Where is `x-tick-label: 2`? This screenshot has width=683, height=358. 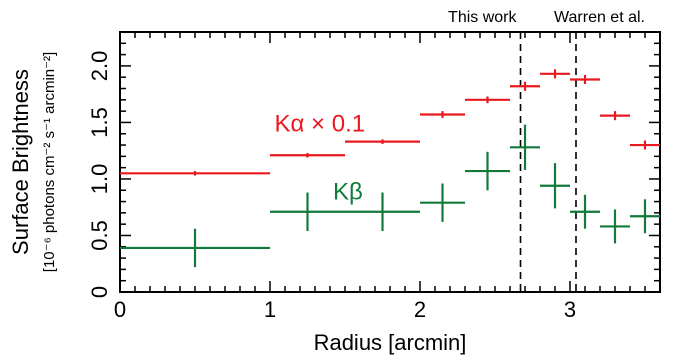 x-tick-label: 2 is located at coordinates (420, 309).